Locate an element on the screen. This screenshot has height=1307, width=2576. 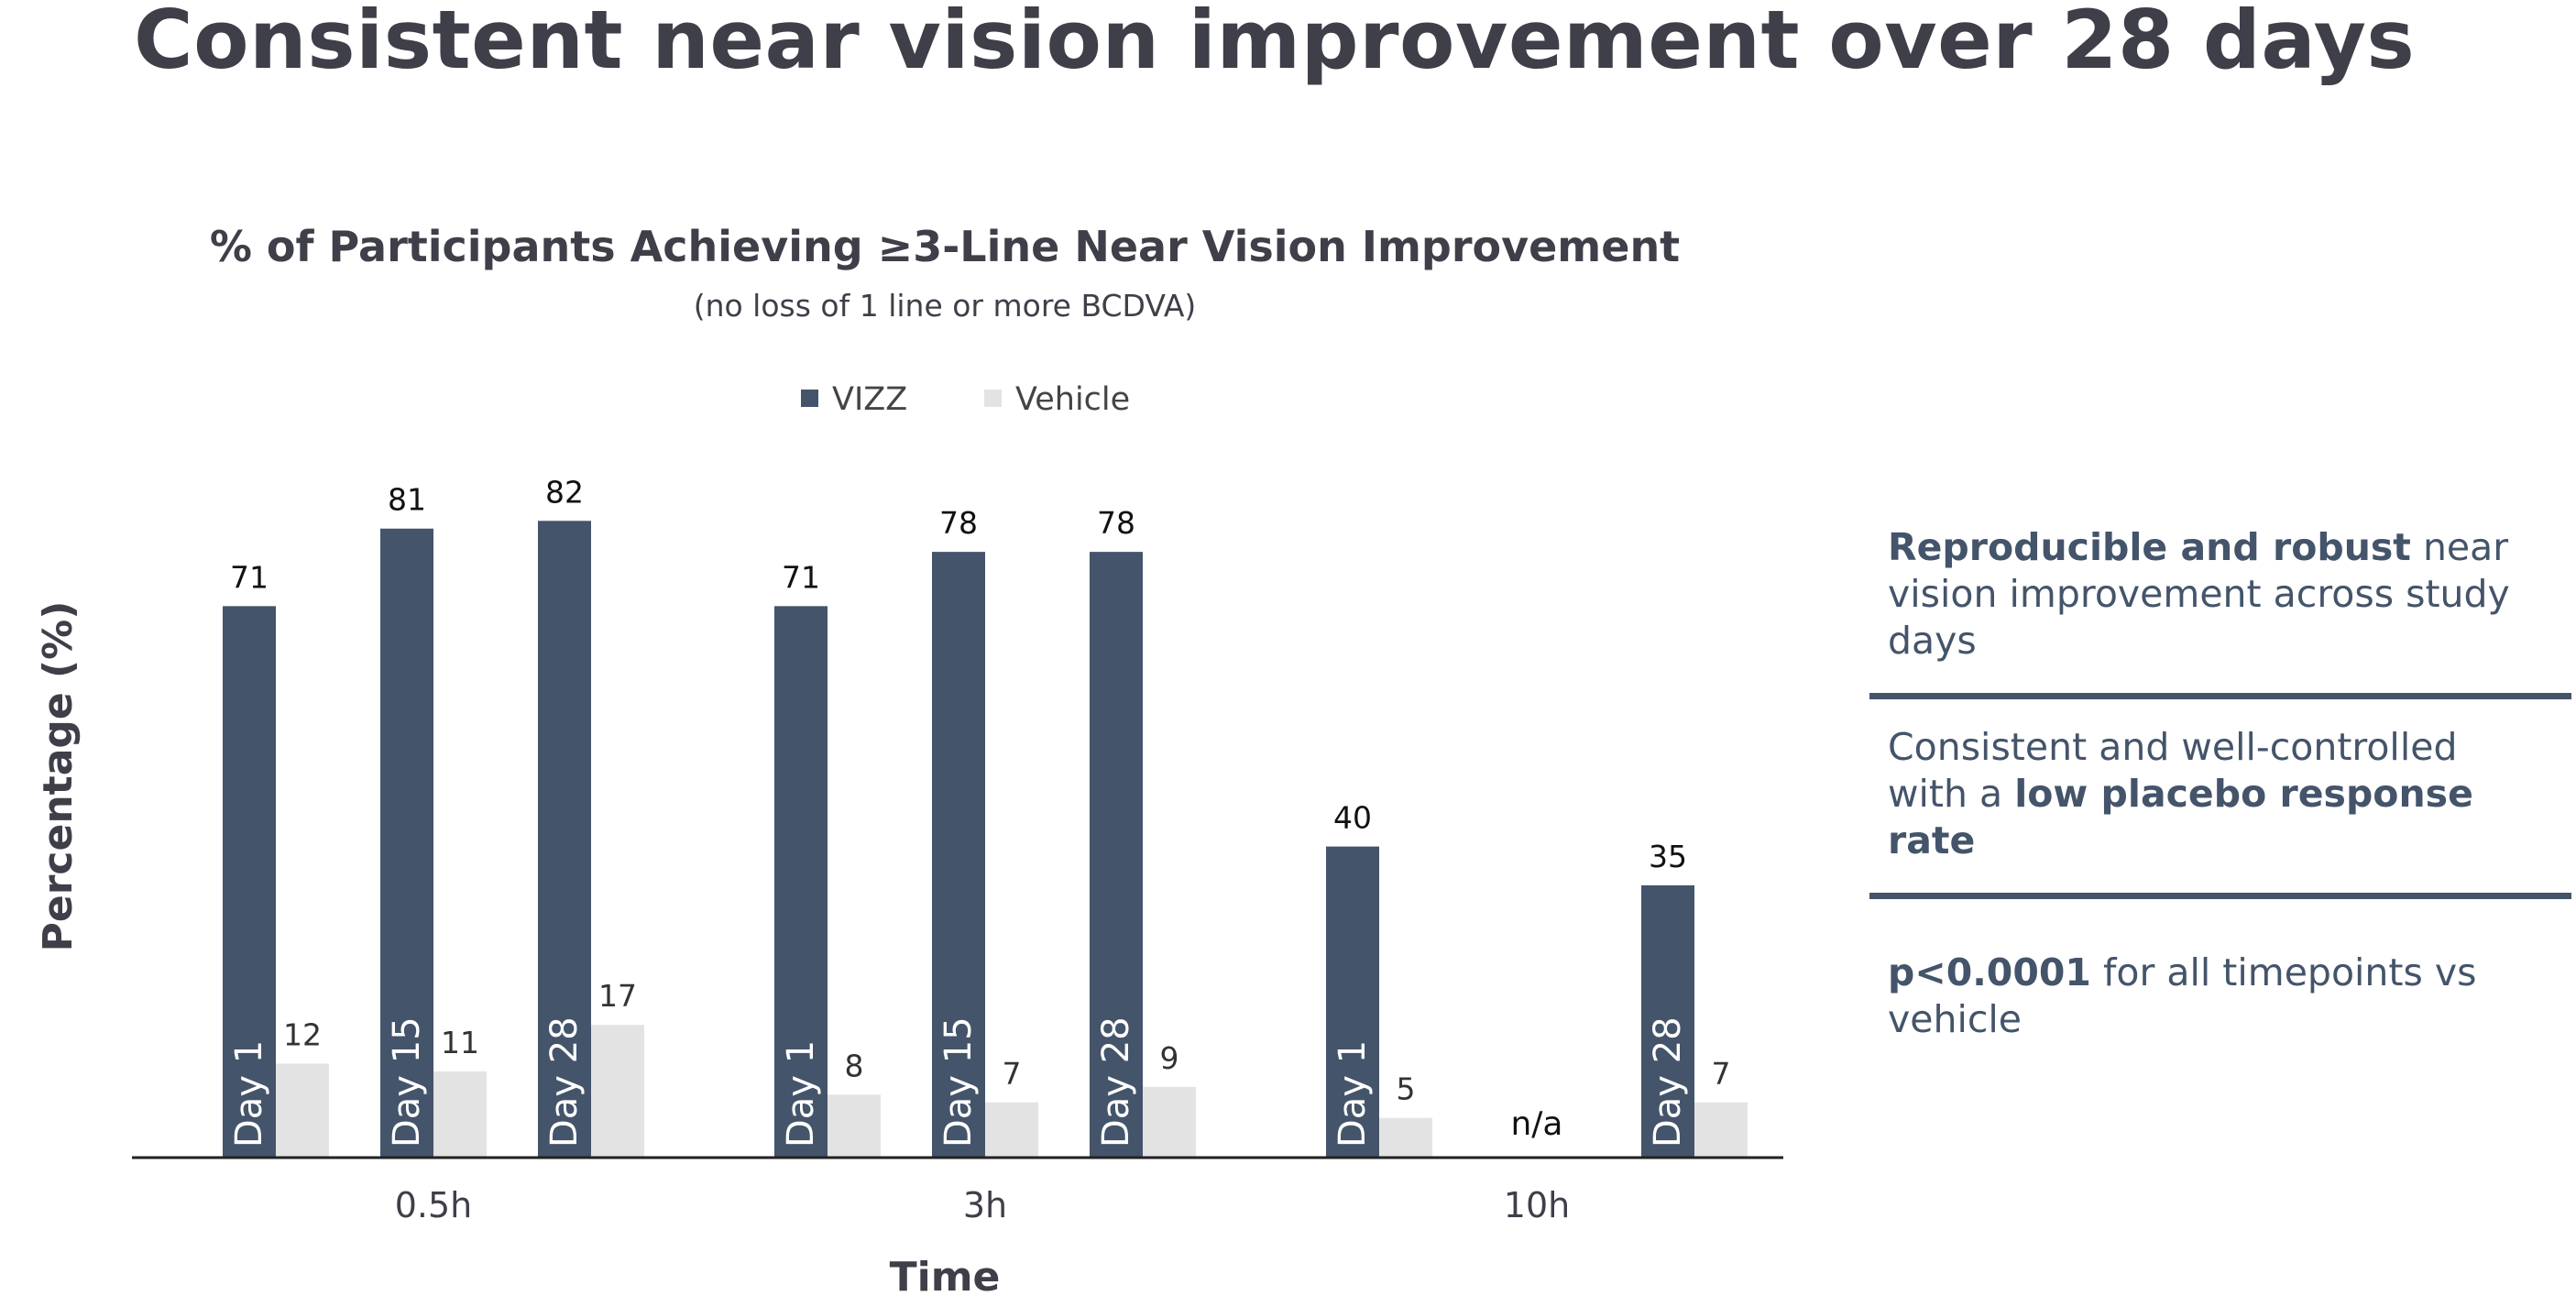
legend: VIZZ Vehicle is located at coordinates (966, 399).